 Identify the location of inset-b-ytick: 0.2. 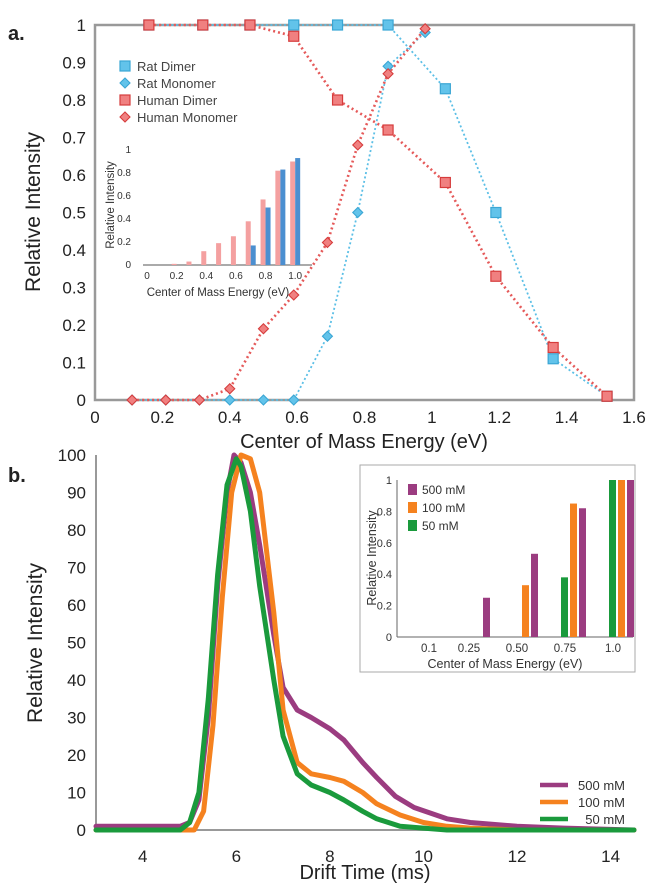
(384, 607).